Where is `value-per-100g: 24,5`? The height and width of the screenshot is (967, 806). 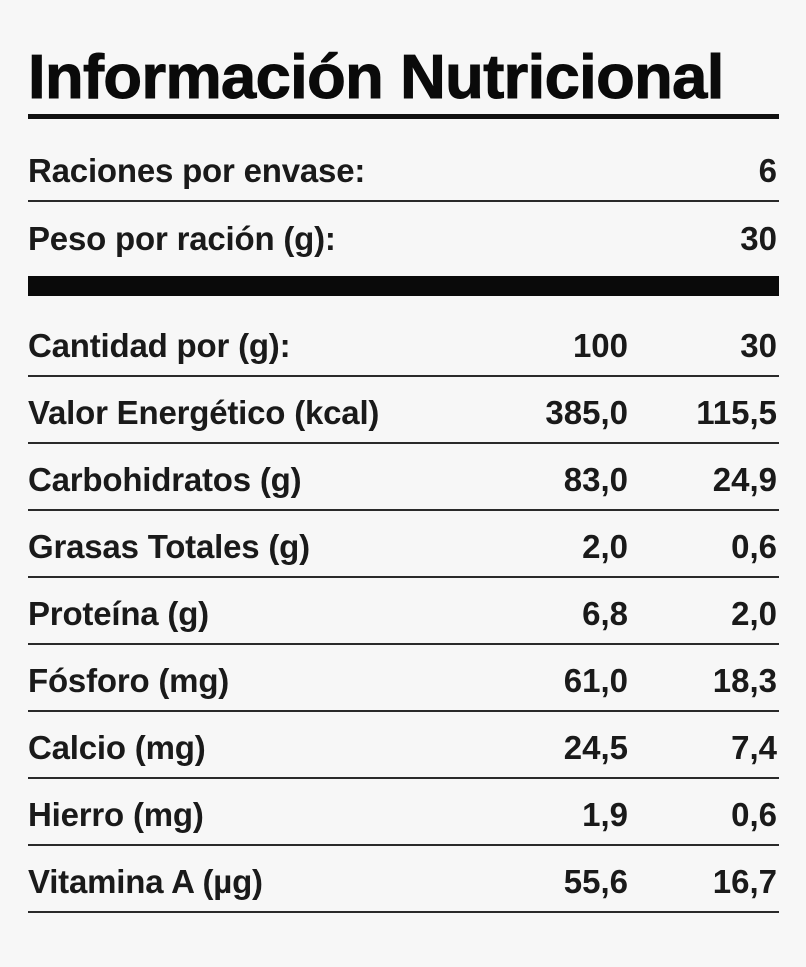
value-per-100g: 24,5 is located at coordinates (595, 747).